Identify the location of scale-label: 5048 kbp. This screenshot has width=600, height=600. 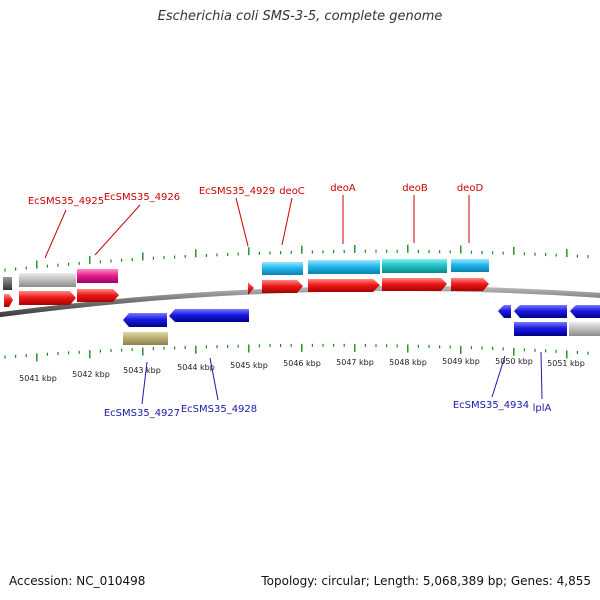
(408, 362).